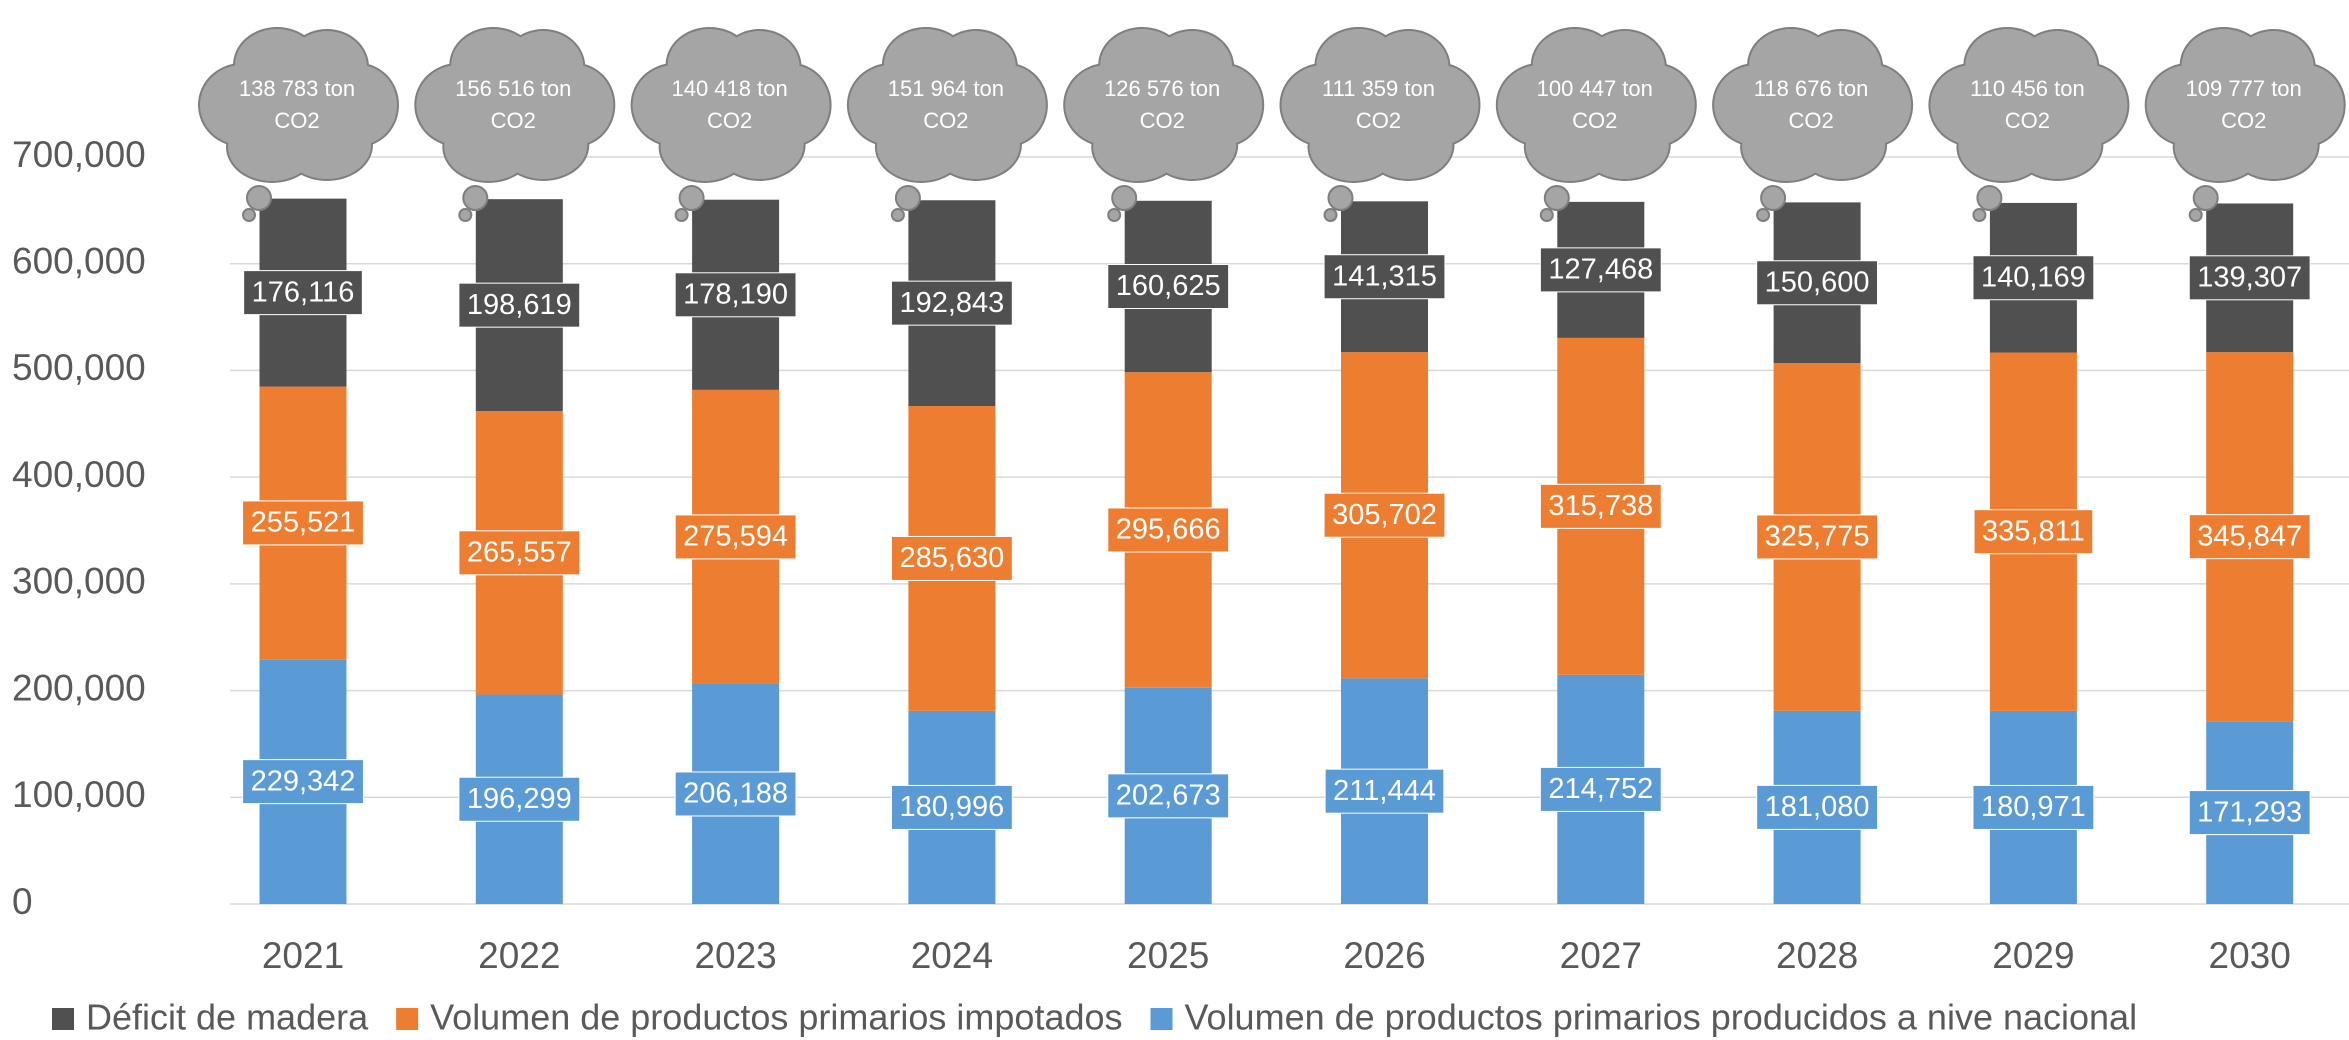 This screenshot has height=1040, width=2349. What do you see at coordinates (303, 523) in the screenshot?
I see `data-label: 255,521` at bounding box center [303, 523].